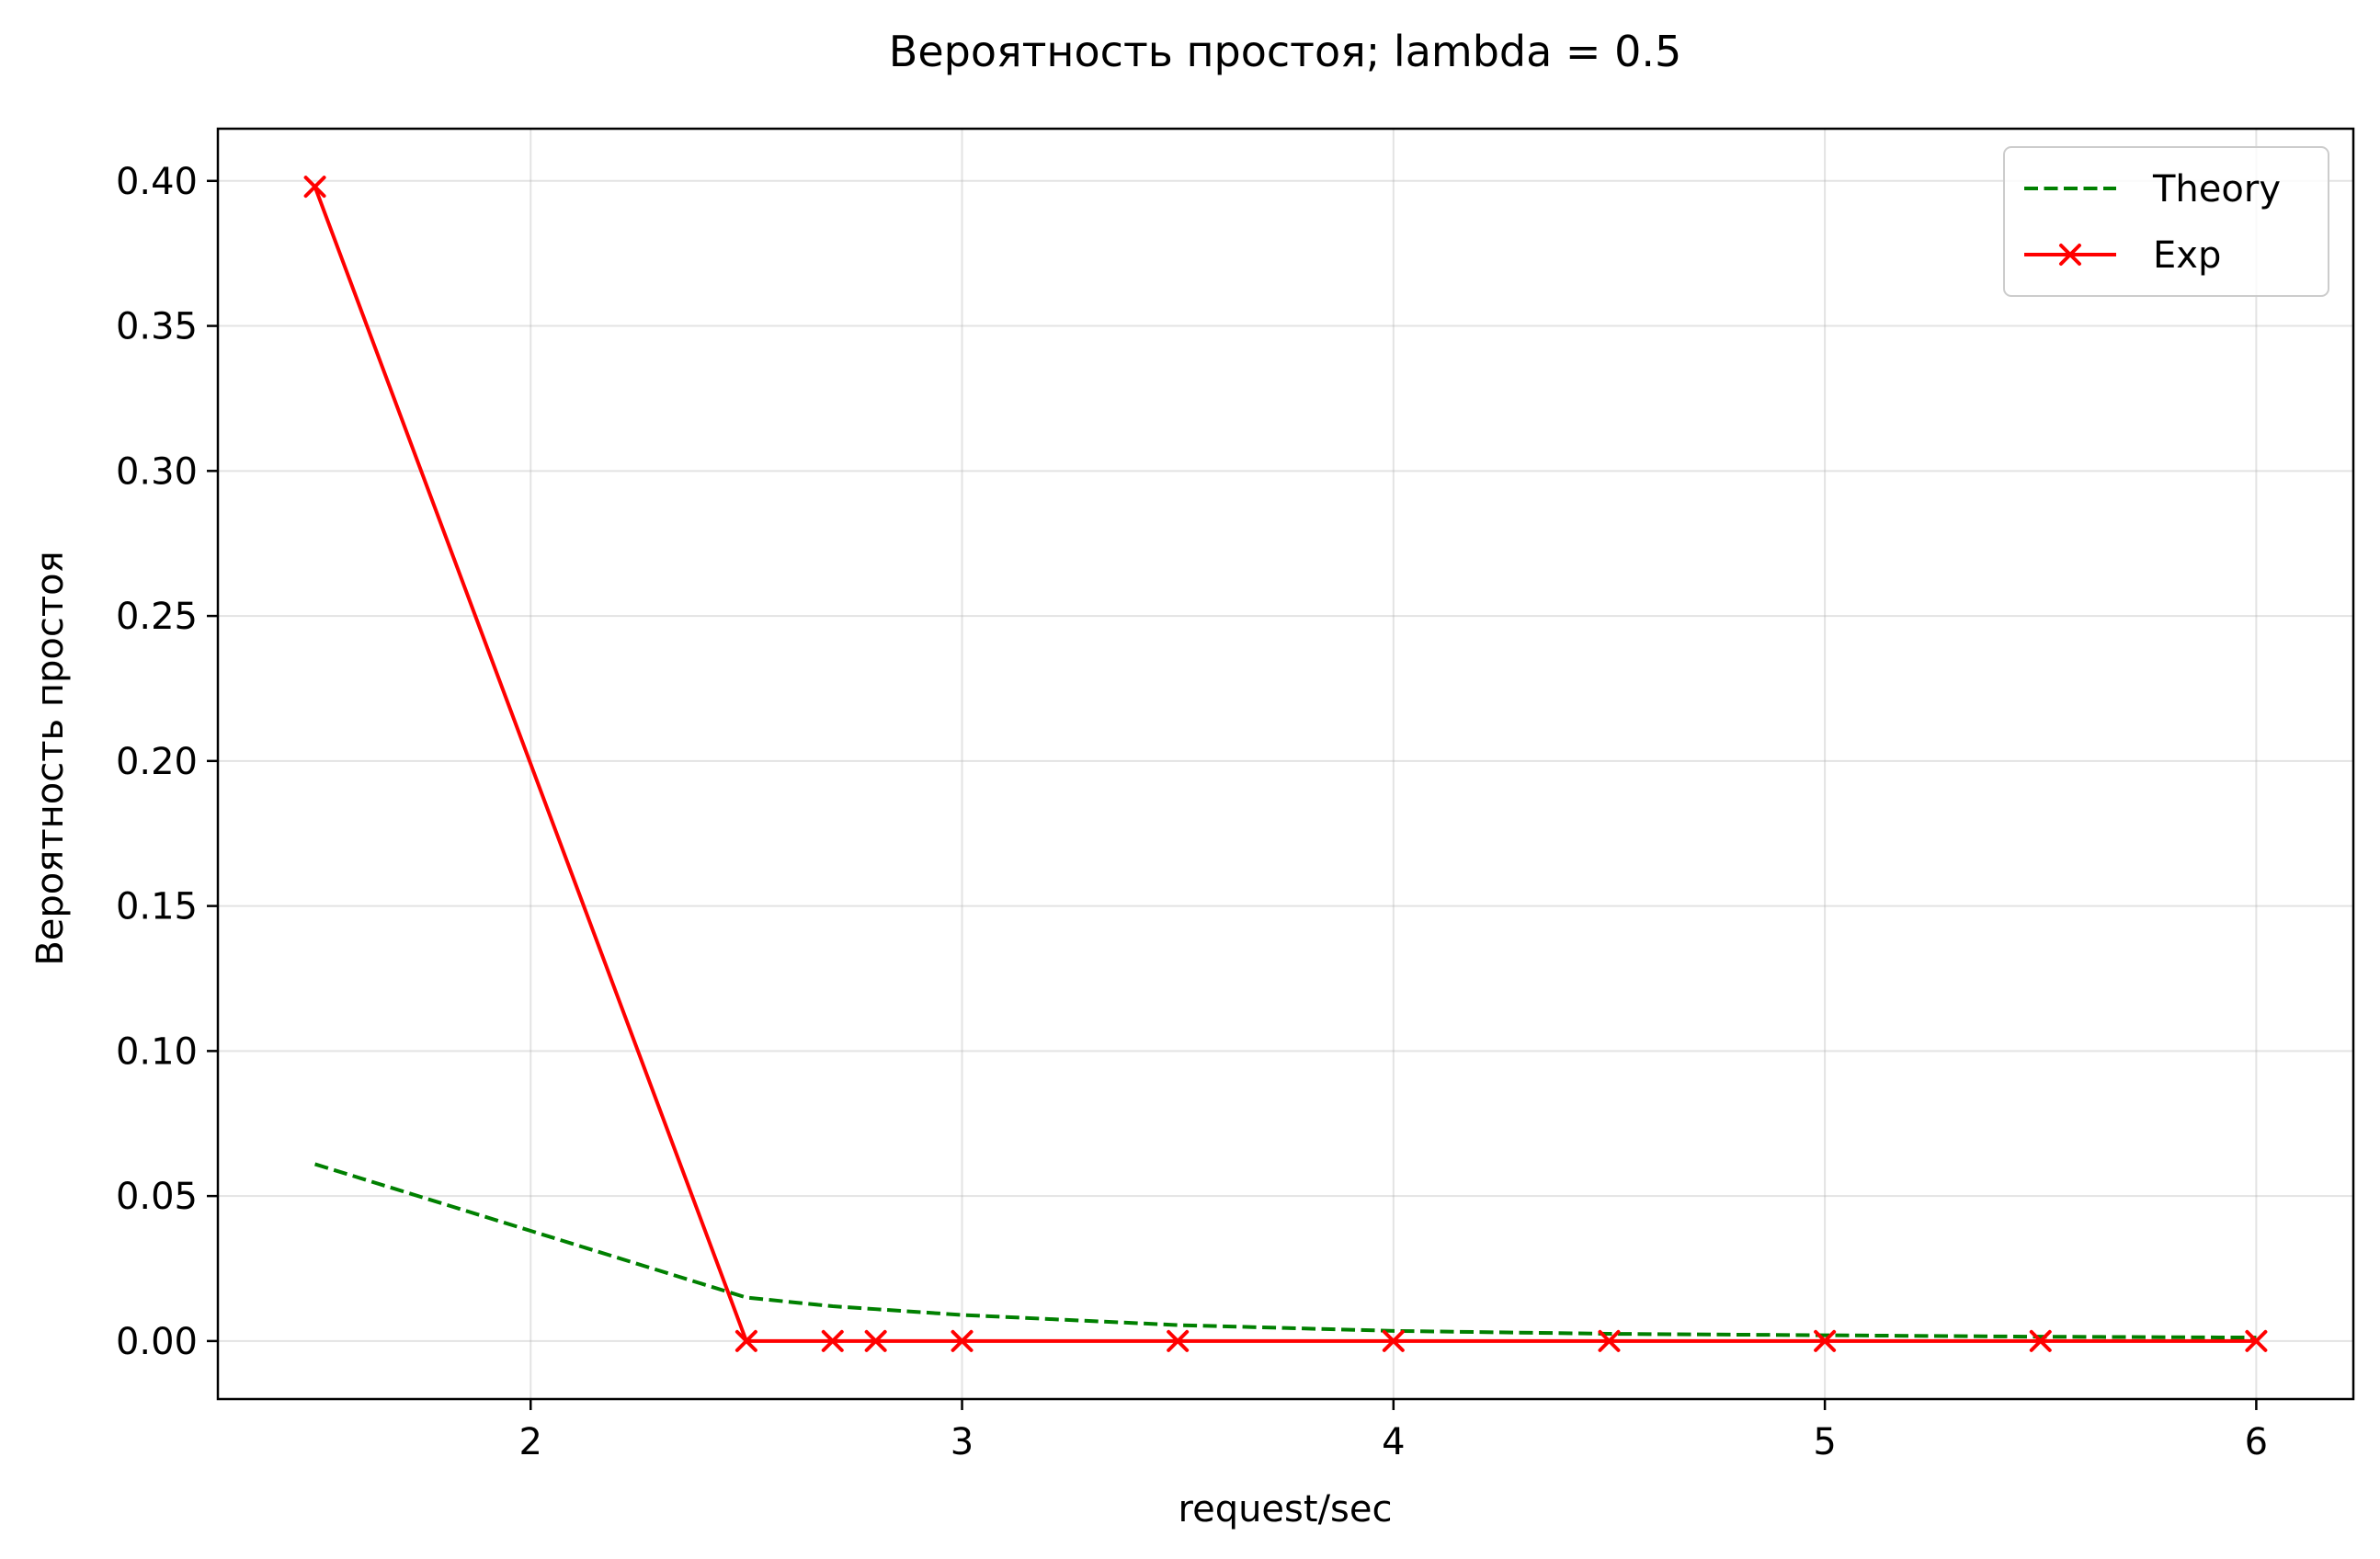 This screenshot has width=2380, height=1559. What do you see at coordinates (157, 617) in the screenshot?
I see `y-tick-label: 0.25` at bounding box center [157, 617].